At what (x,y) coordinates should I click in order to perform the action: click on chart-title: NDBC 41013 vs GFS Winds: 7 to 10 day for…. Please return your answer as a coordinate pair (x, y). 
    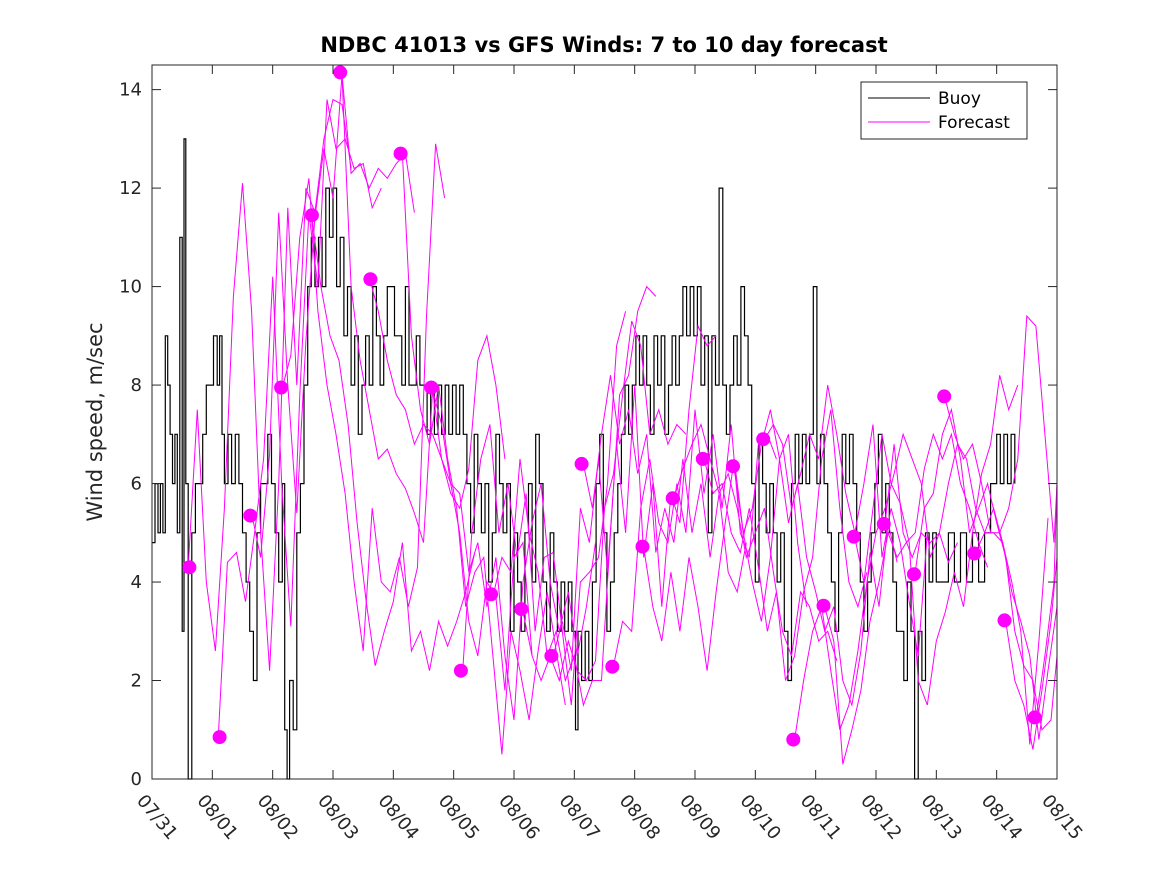
    Looking at the image, I should click on (603, 45).